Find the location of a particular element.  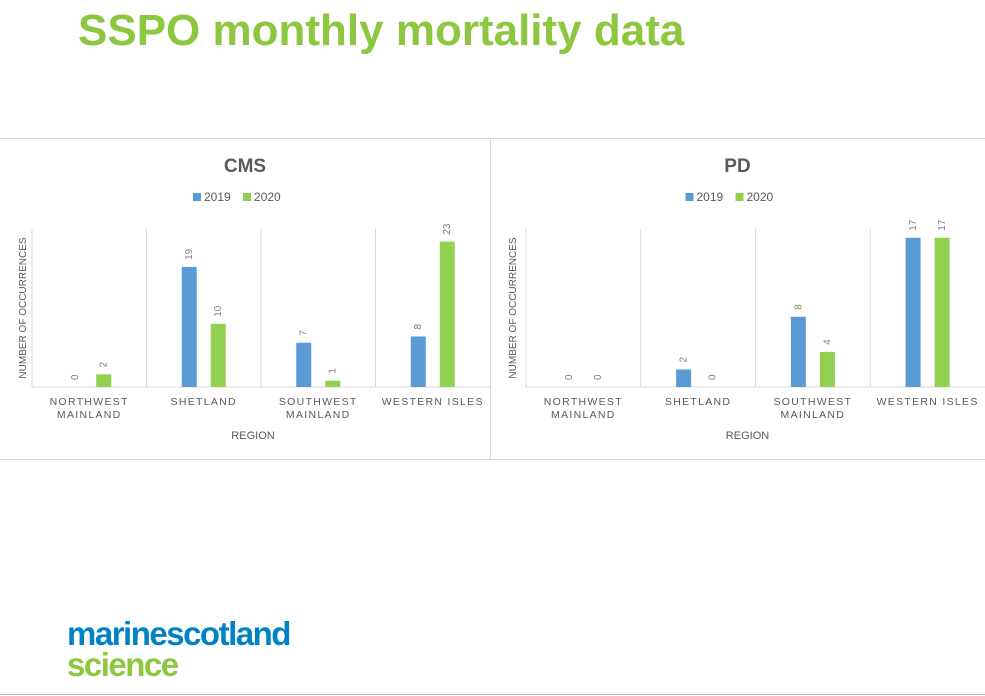

cms-data-label-2019-1: 19 is located at coordinates (189, 254).